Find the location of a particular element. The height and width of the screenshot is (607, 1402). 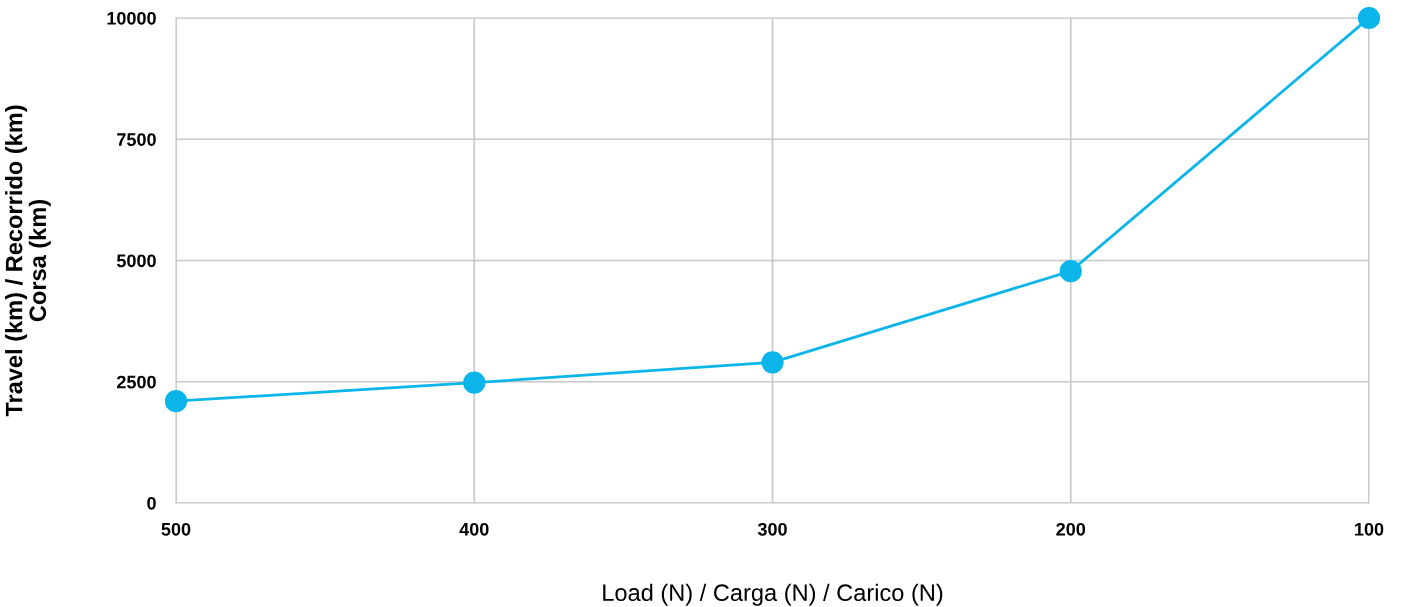

y-tick-label: 7500 is located at coordinates (136, 139).